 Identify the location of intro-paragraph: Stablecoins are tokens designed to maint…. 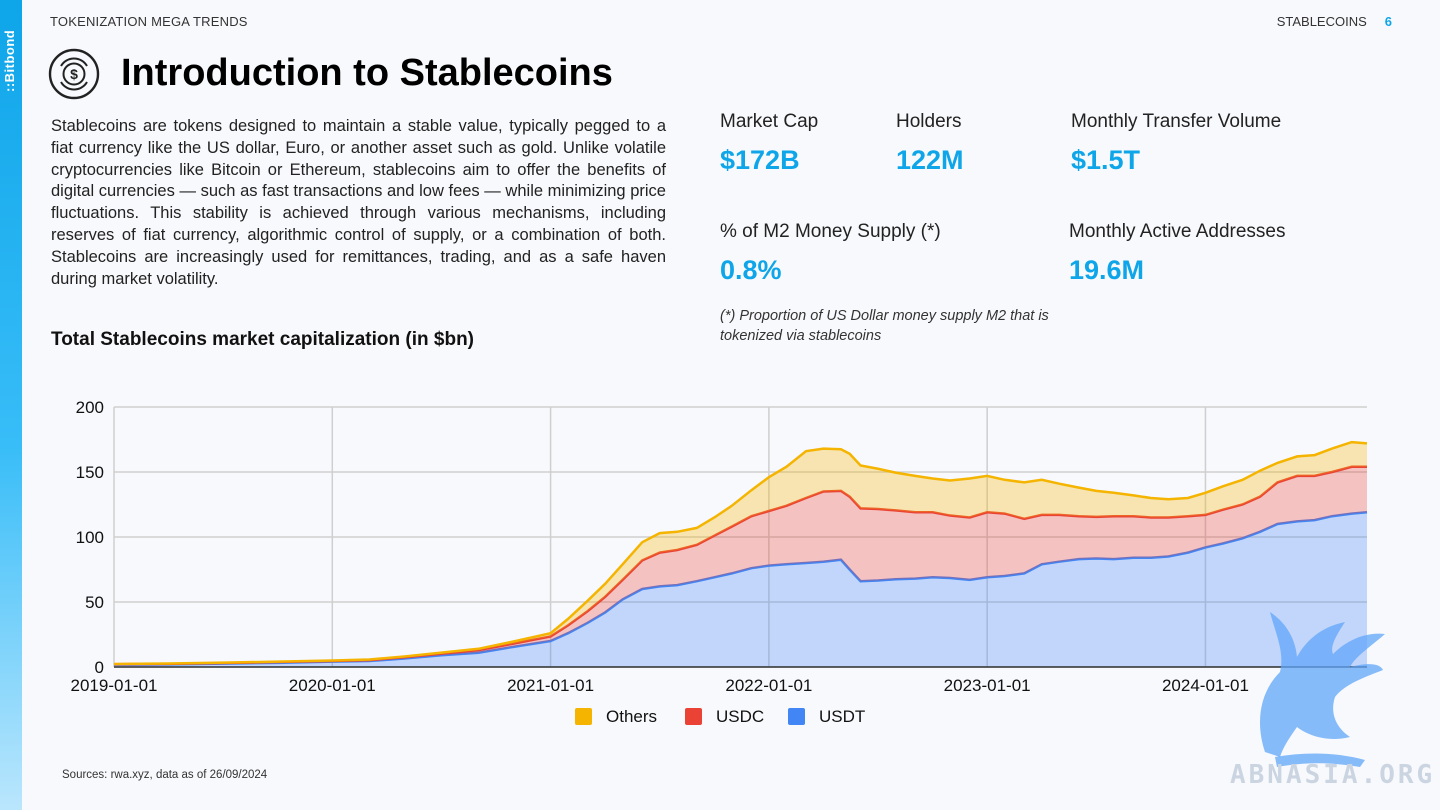
(358, 202).